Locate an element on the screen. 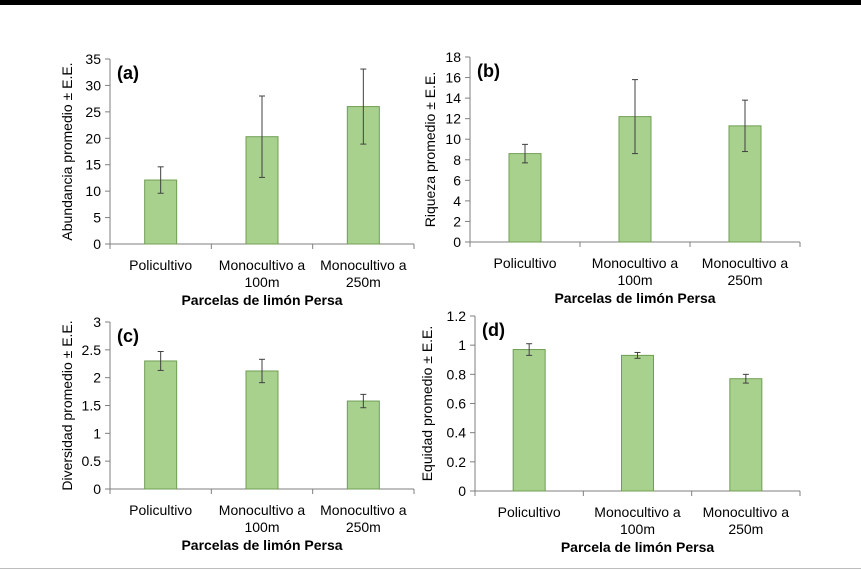 This screenshot has height=572, width=861. y-tick-label: 0.2 is located at coordinates (457, 462).